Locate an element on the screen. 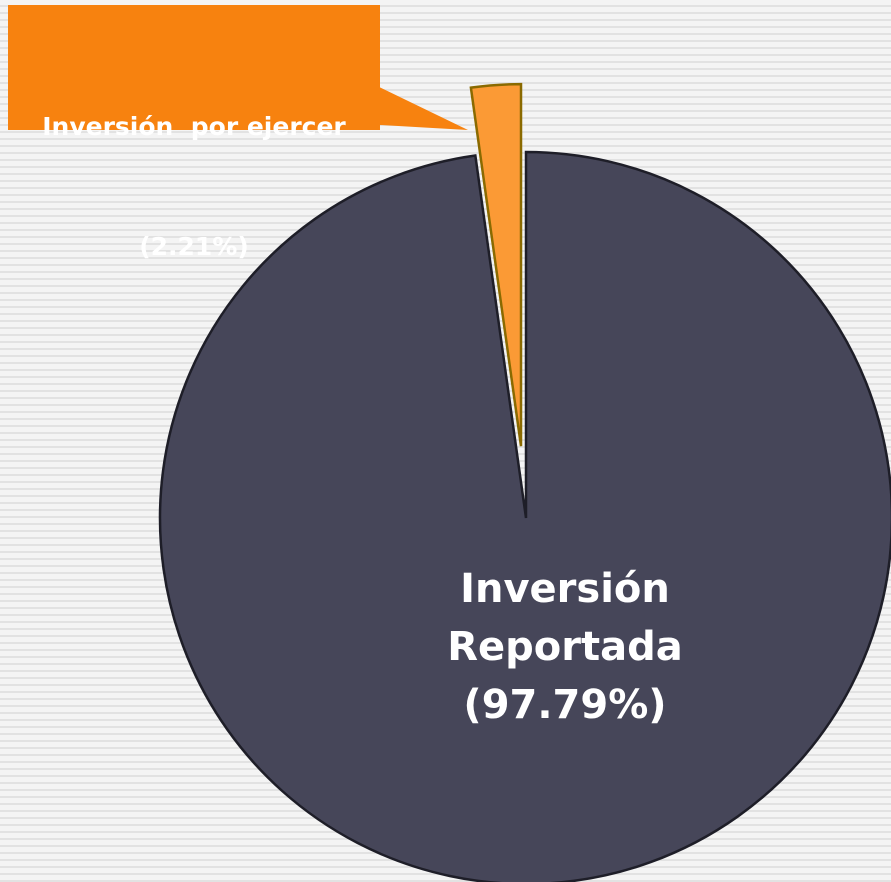  slice-label: Inversión Reportada (97.79%) is located at coordinates (565, 647).